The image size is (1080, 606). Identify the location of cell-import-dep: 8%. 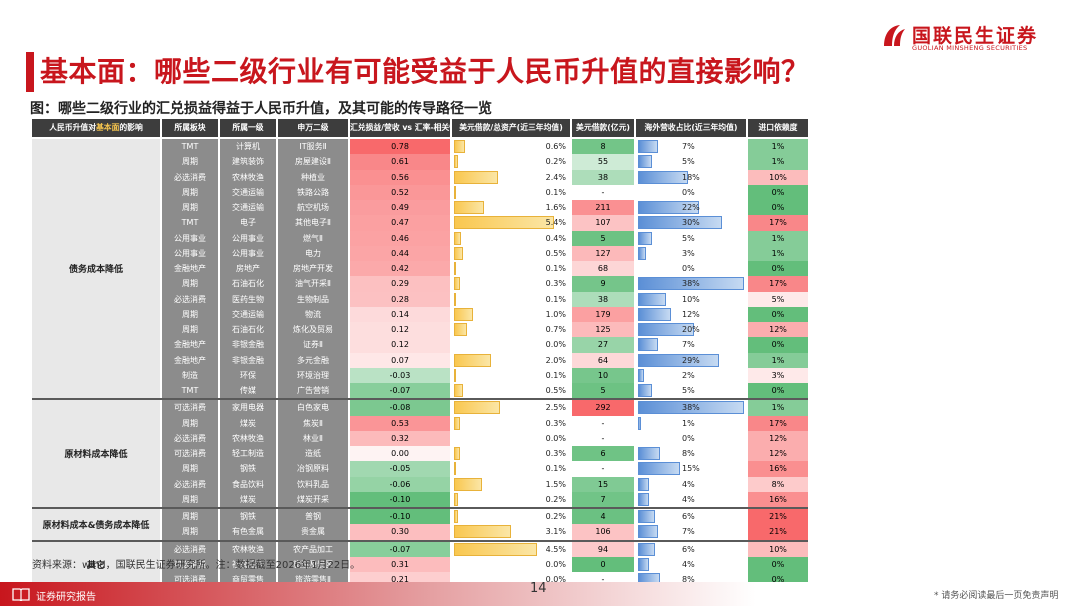
(778, 484).